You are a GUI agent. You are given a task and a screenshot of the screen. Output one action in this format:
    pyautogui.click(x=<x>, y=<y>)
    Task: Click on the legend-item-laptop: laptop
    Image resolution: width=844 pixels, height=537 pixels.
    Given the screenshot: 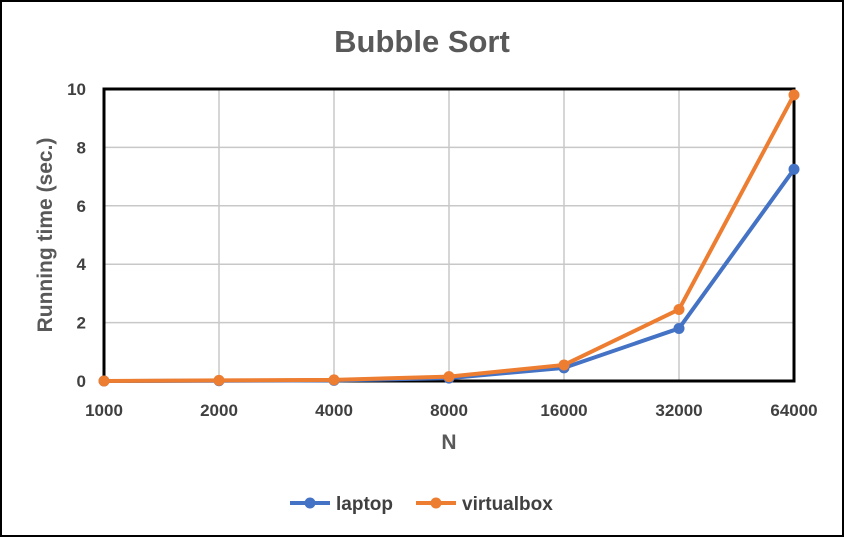 What is the action you would take?
    pyautogui.click(x=341, y=504)
    